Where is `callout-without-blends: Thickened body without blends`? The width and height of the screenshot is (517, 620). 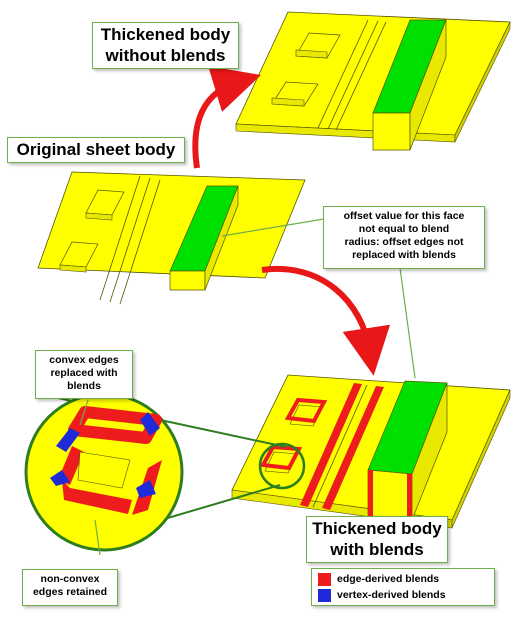 callout-without-blends: Thickened body without blends is located at coordinates (165, 45).